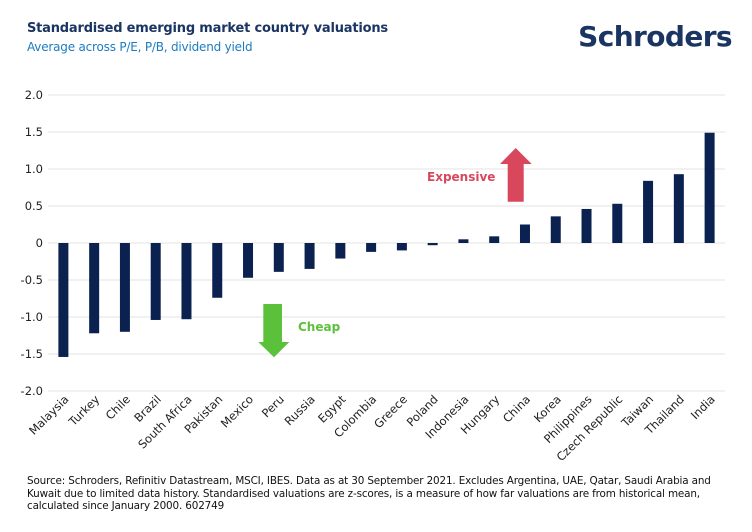 Image resolution: width=752 pixels, height=532 pixels. I want to click on expensive-arrow-icon, so click(516, 175).